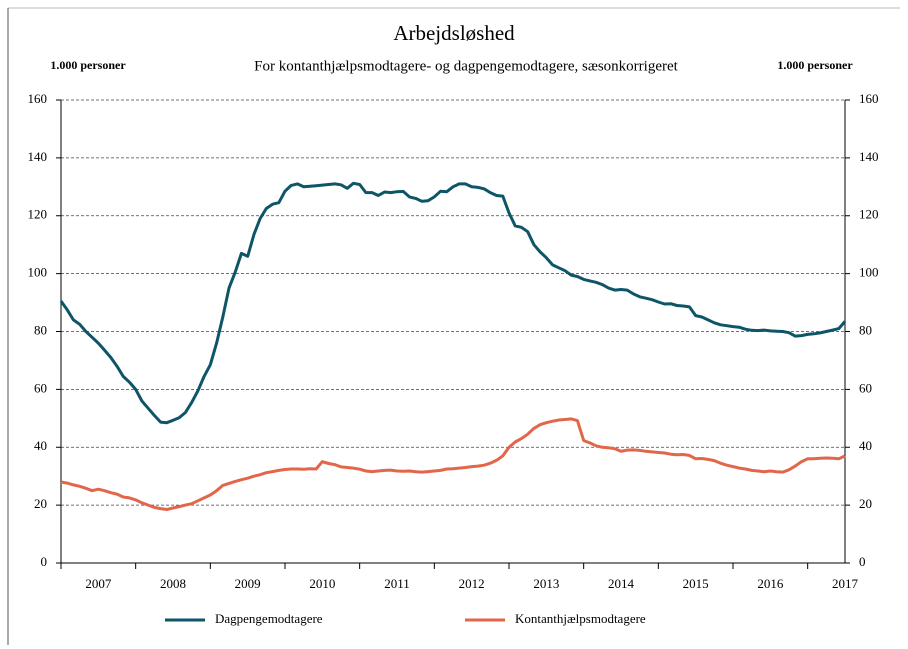 This screenshot has height=649, width=908. Describe the element at coordinates (865, 329) in the screenshot. I see `y2-tick-label: 80` at that location.